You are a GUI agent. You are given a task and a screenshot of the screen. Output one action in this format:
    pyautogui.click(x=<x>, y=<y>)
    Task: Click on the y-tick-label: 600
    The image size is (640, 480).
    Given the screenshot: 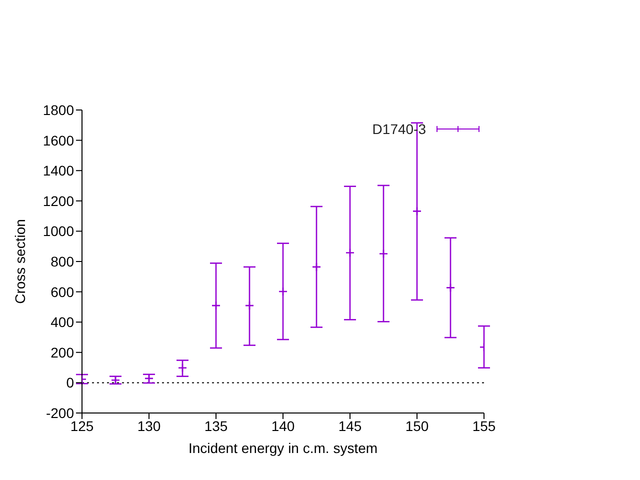 What is the action you would take?
    pyautogui.click(x=62, y=292)
    